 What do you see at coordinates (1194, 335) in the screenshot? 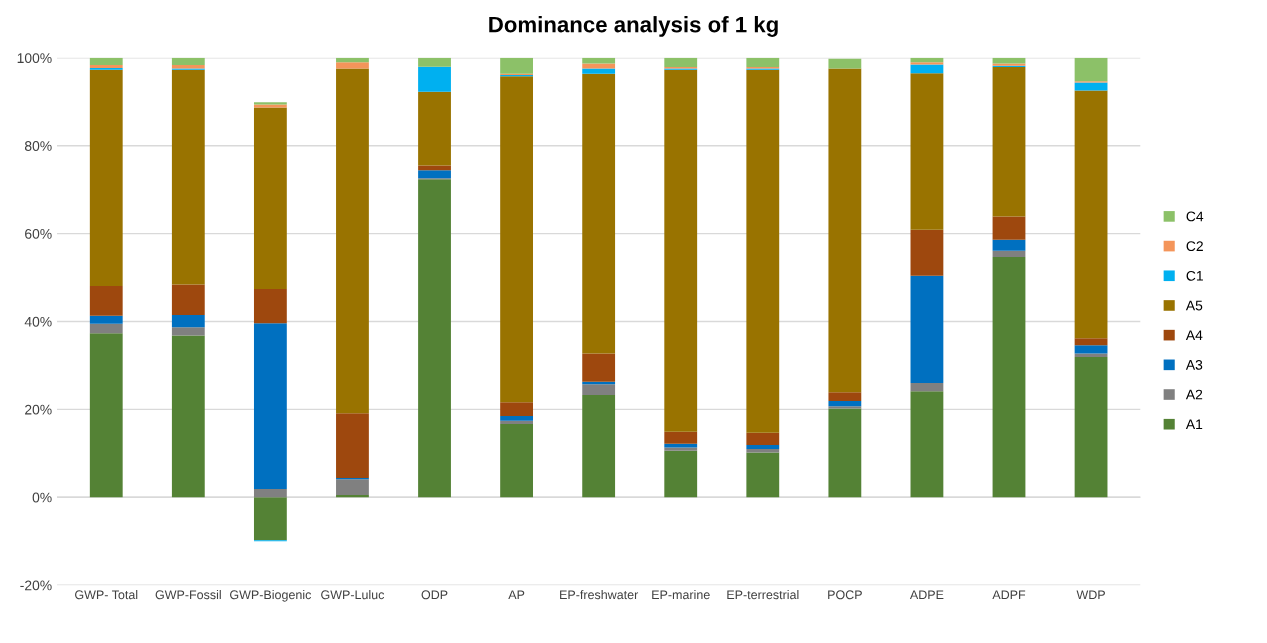
I see `legend-label: A4` at bounding box center [1194, 335].